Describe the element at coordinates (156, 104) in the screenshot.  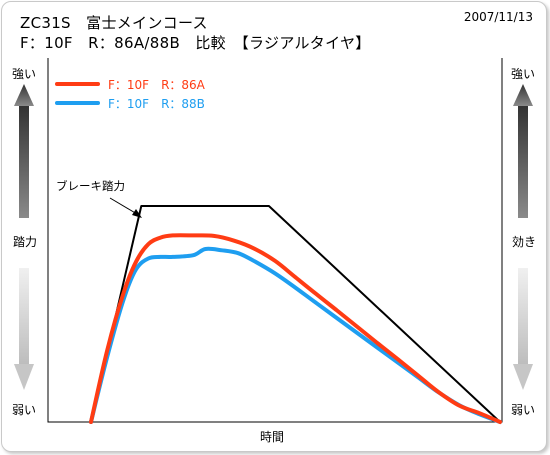
I see `legend-label-88b: F：10F R：88B` at that location.